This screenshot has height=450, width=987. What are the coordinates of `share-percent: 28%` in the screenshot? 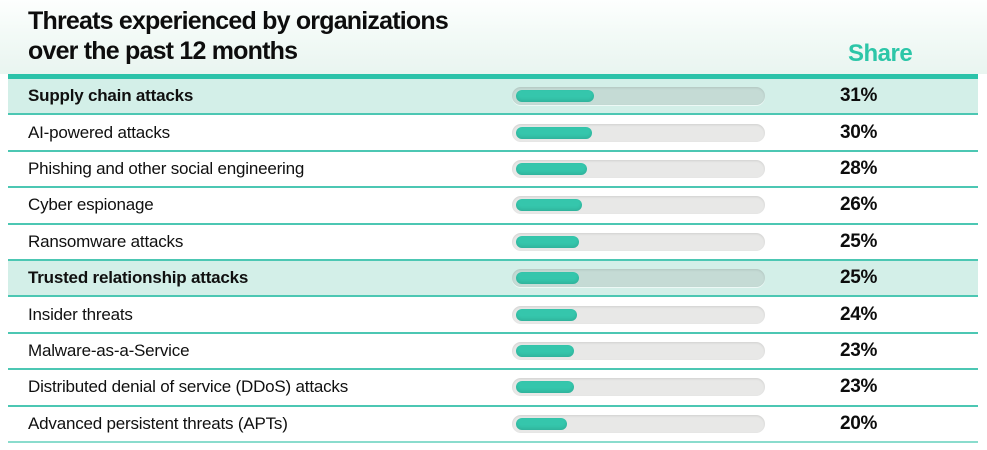 It's located at (859, 168).